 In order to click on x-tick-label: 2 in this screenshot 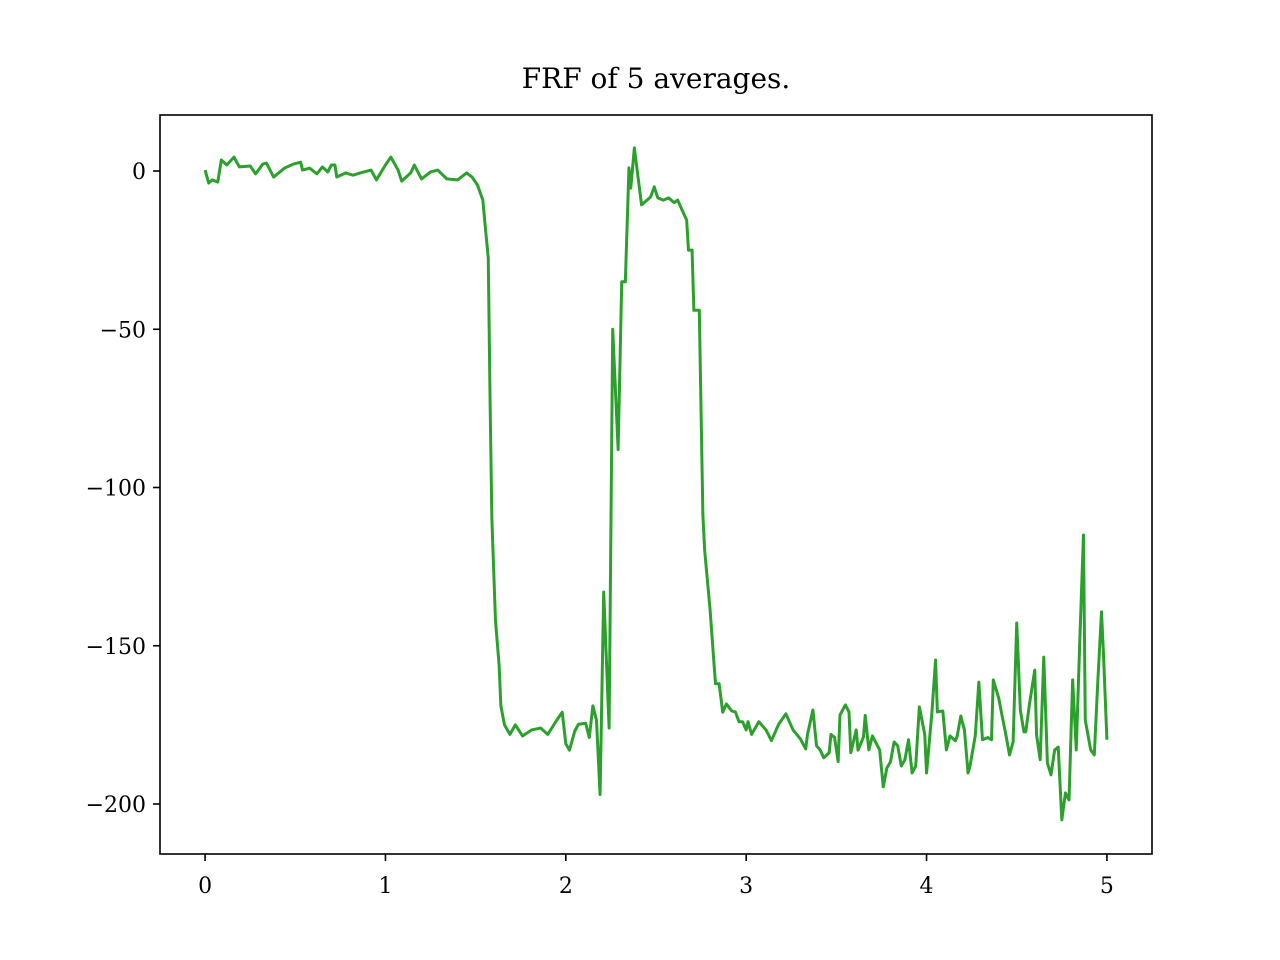, I will do `click(566, 886)`.